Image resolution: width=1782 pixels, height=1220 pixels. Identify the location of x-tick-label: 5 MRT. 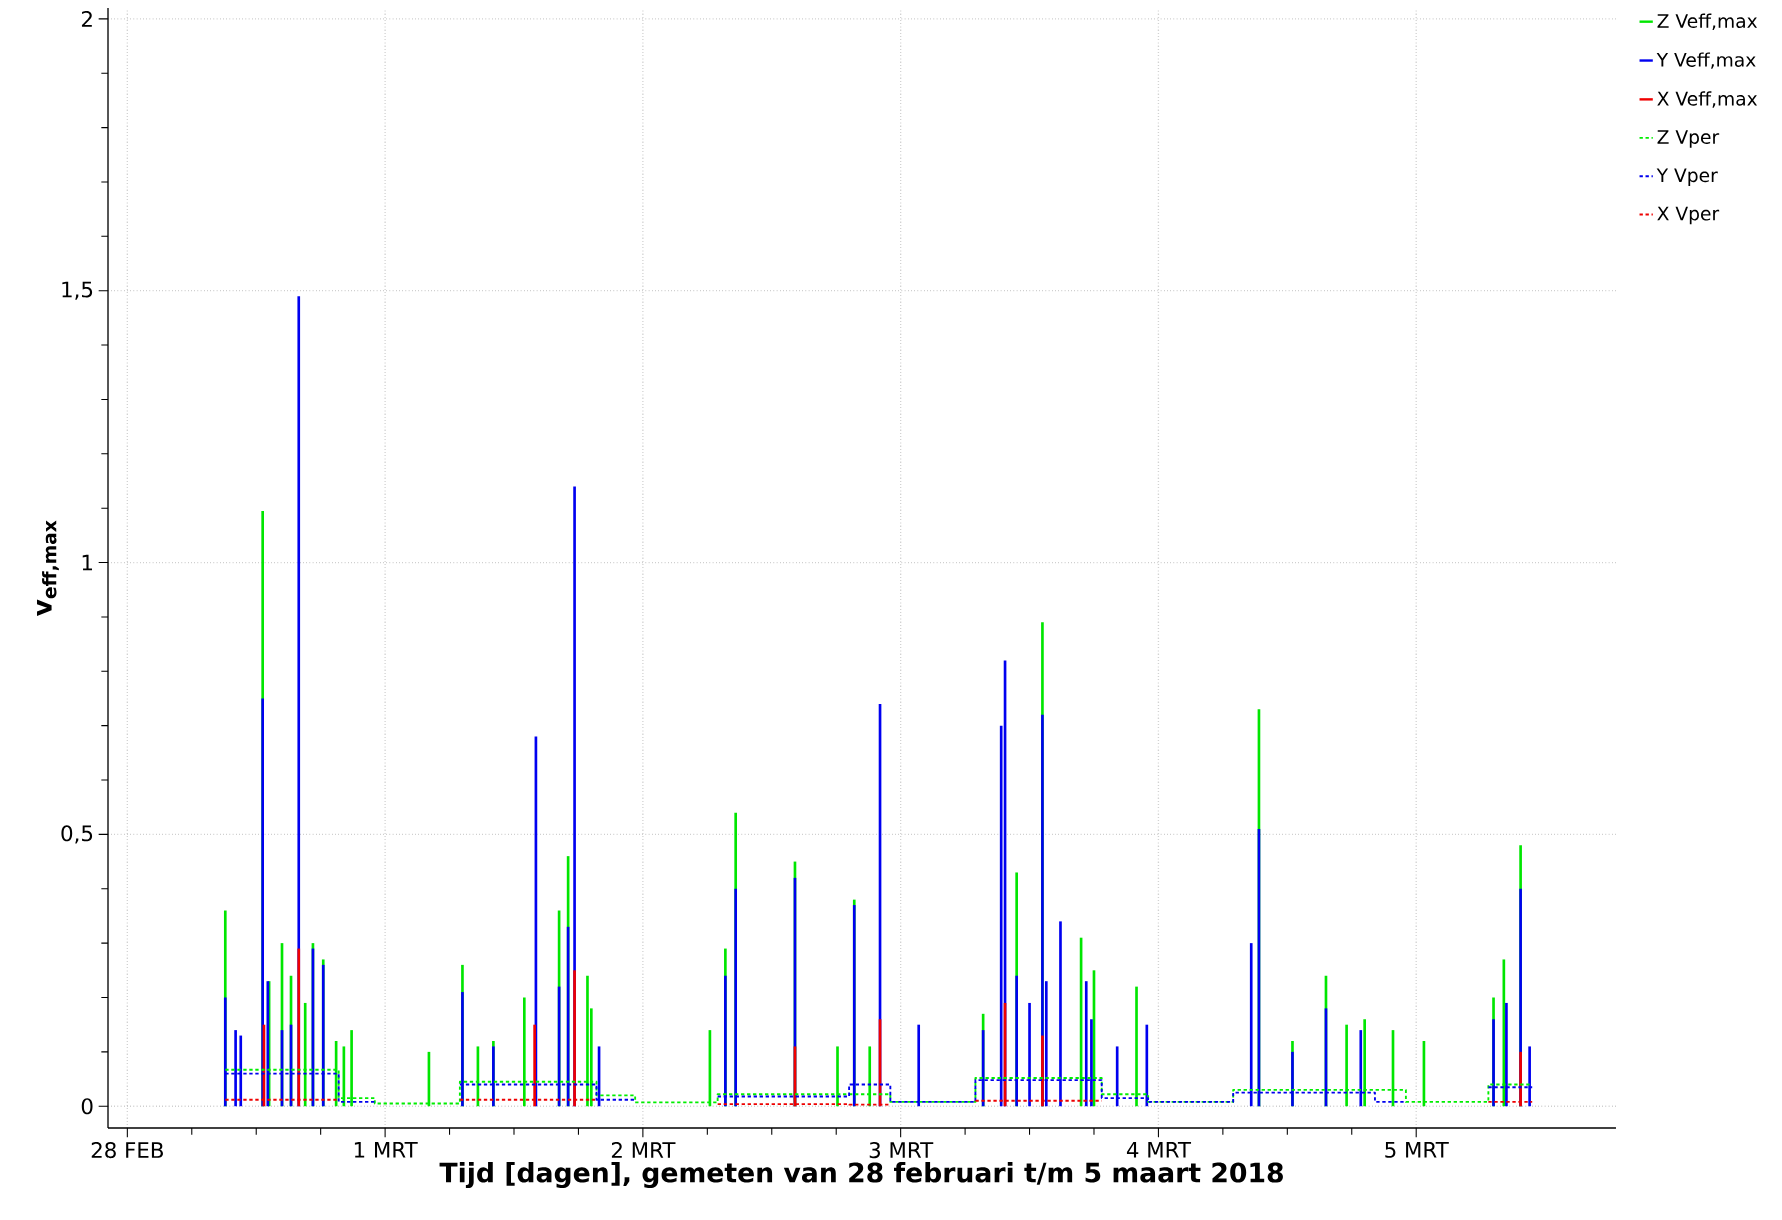
(1417, 1150).